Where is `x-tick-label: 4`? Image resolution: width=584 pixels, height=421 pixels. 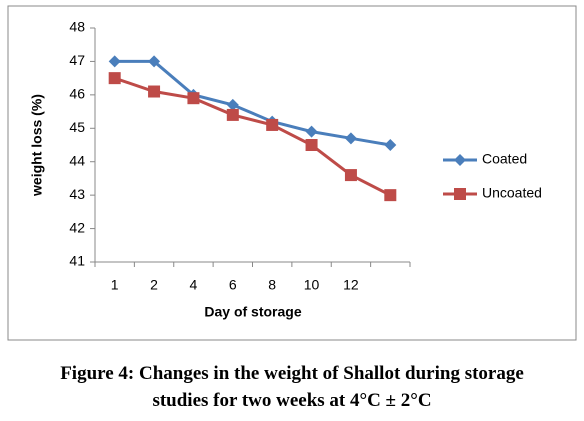
x-tick-label: 4 is located at coordinates (194, 285).